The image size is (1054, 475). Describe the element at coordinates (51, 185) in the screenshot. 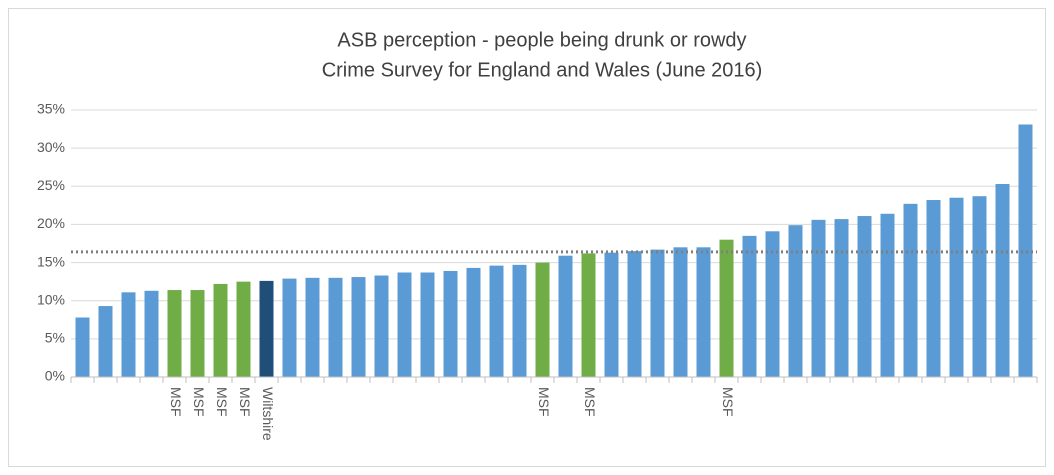

I see `y-tick-label: 25%` at that location.